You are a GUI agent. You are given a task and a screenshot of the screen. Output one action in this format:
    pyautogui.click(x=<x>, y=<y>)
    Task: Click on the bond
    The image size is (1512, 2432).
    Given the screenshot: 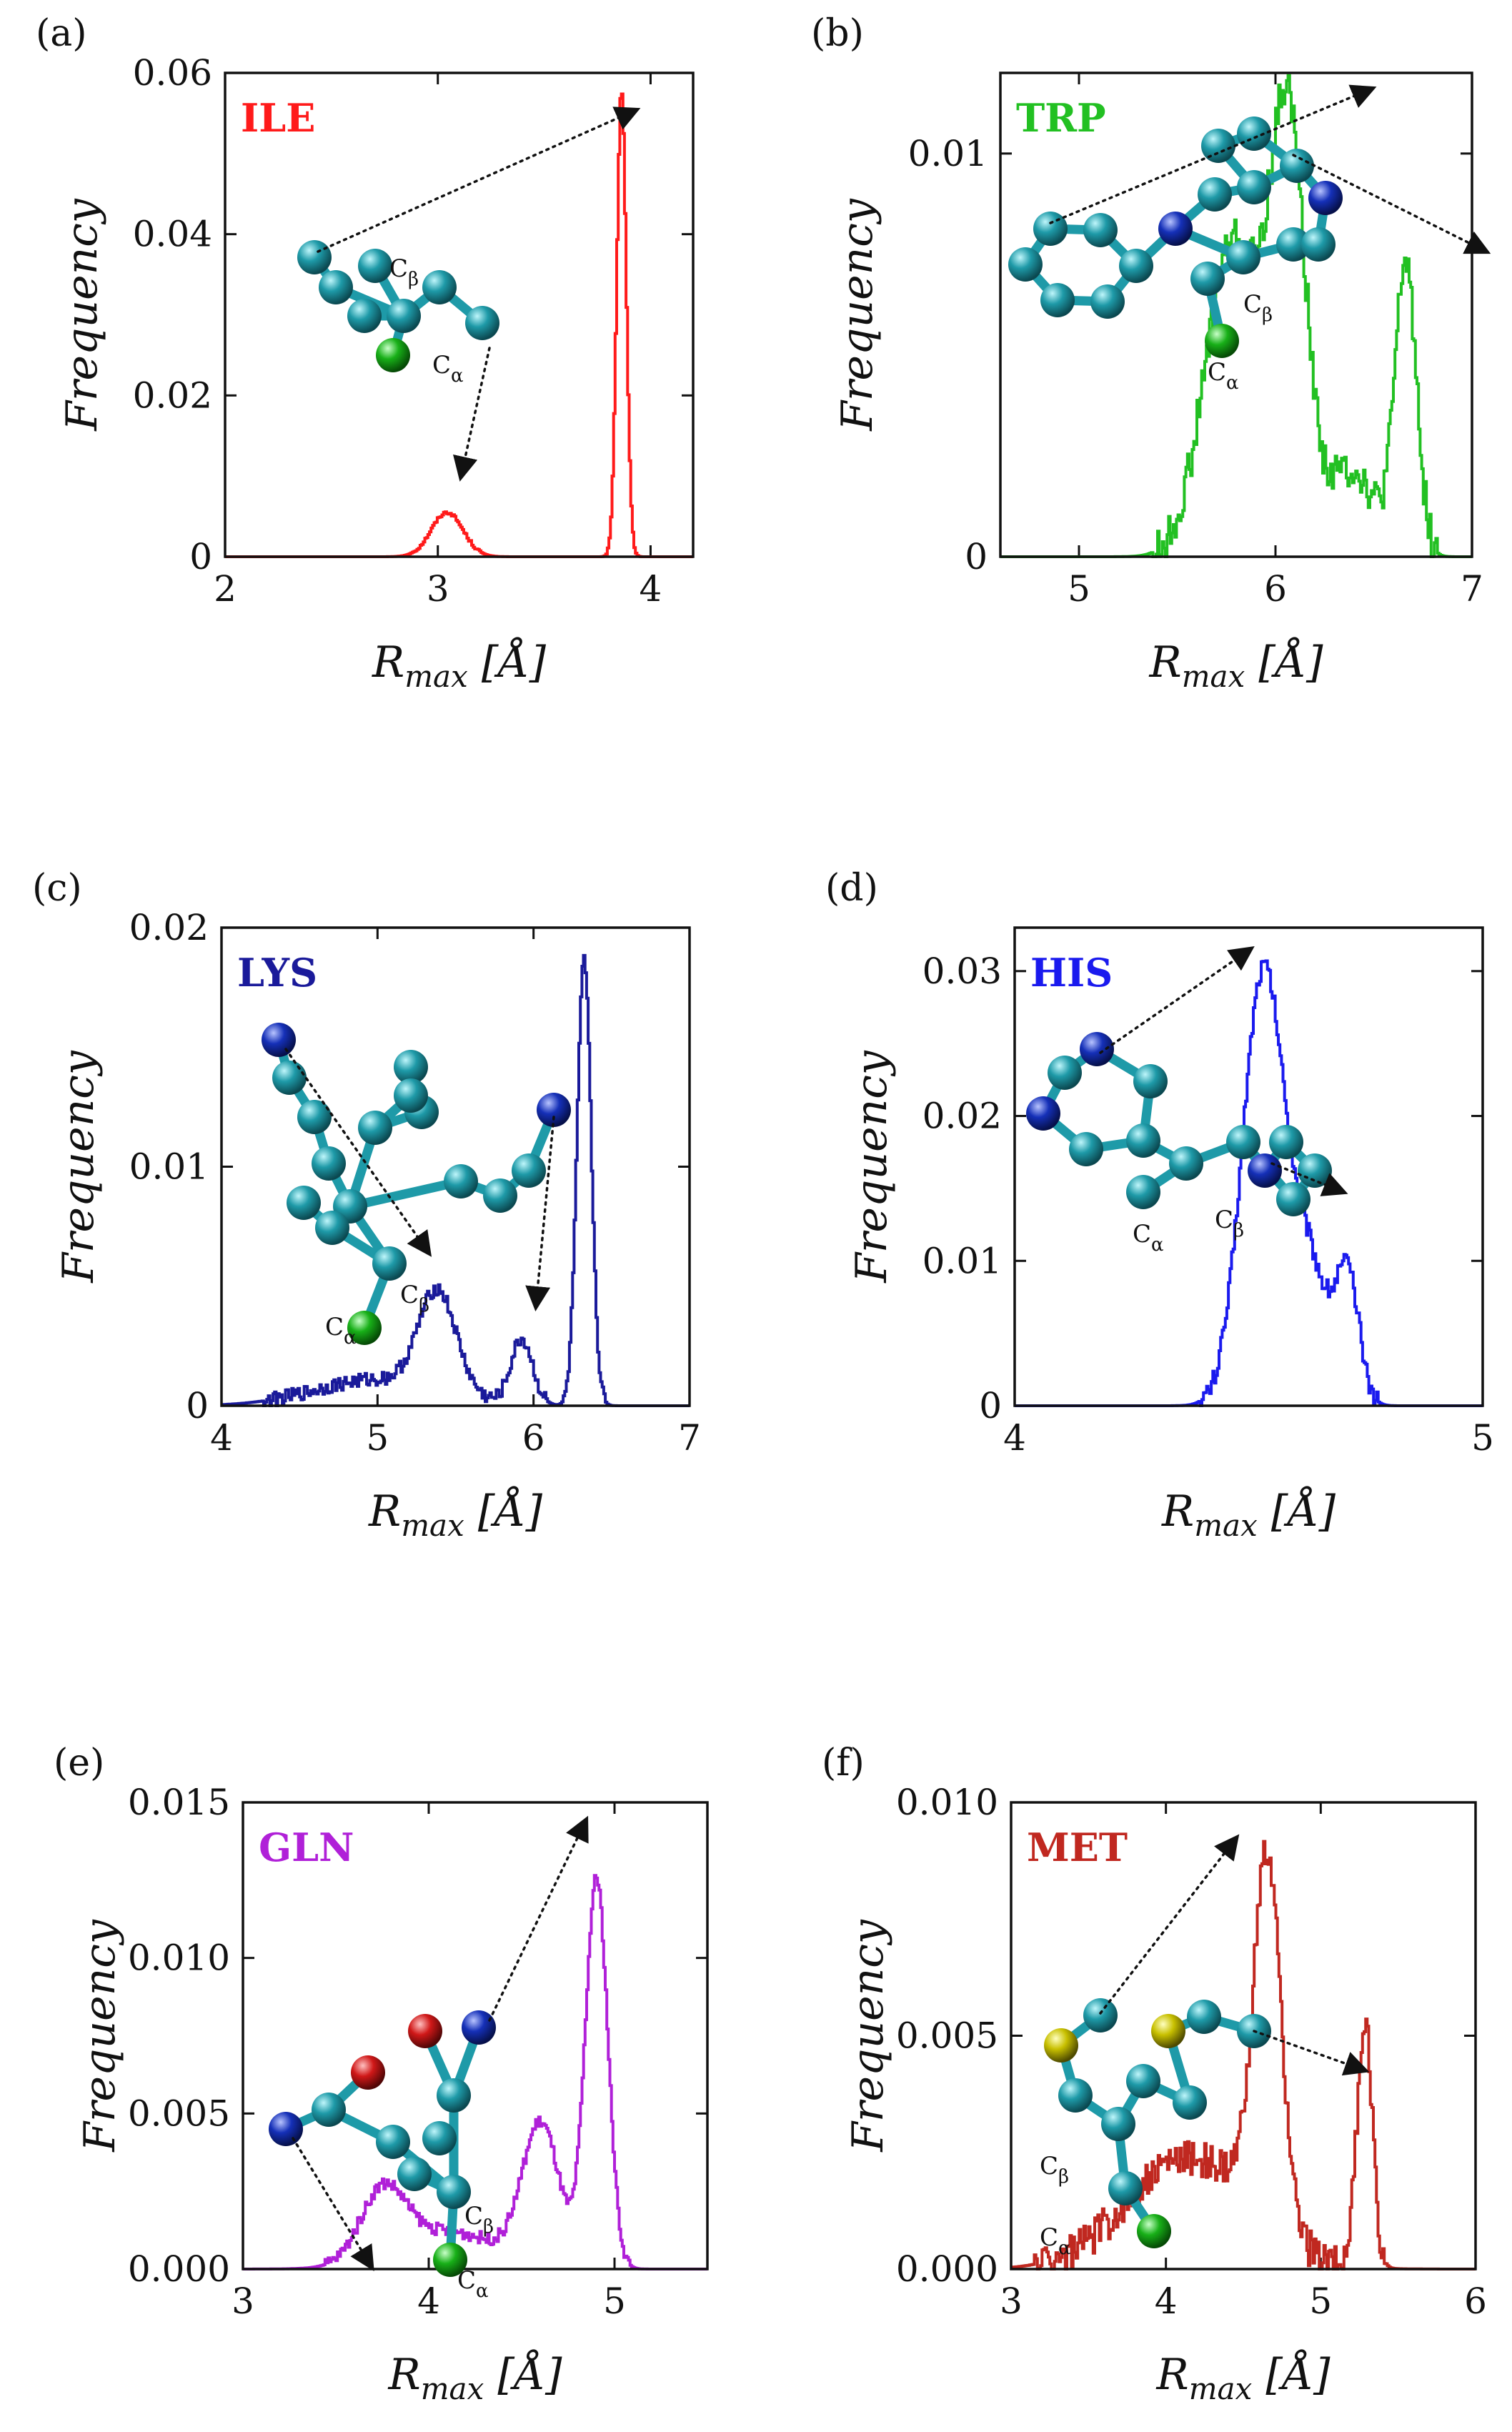 What is the action you would take?
    pyautogui.click(x=405, y=1193)
    